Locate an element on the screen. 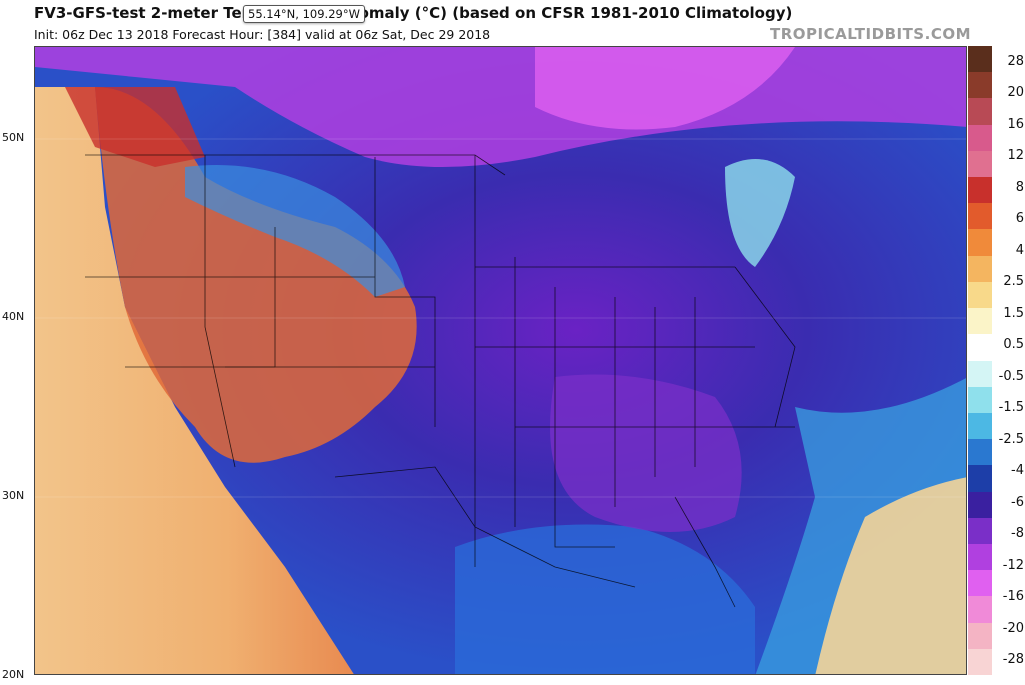 This screenshot has width=1025, height=685. colorbar-label: -28 is located at coordinates (1013, 659).